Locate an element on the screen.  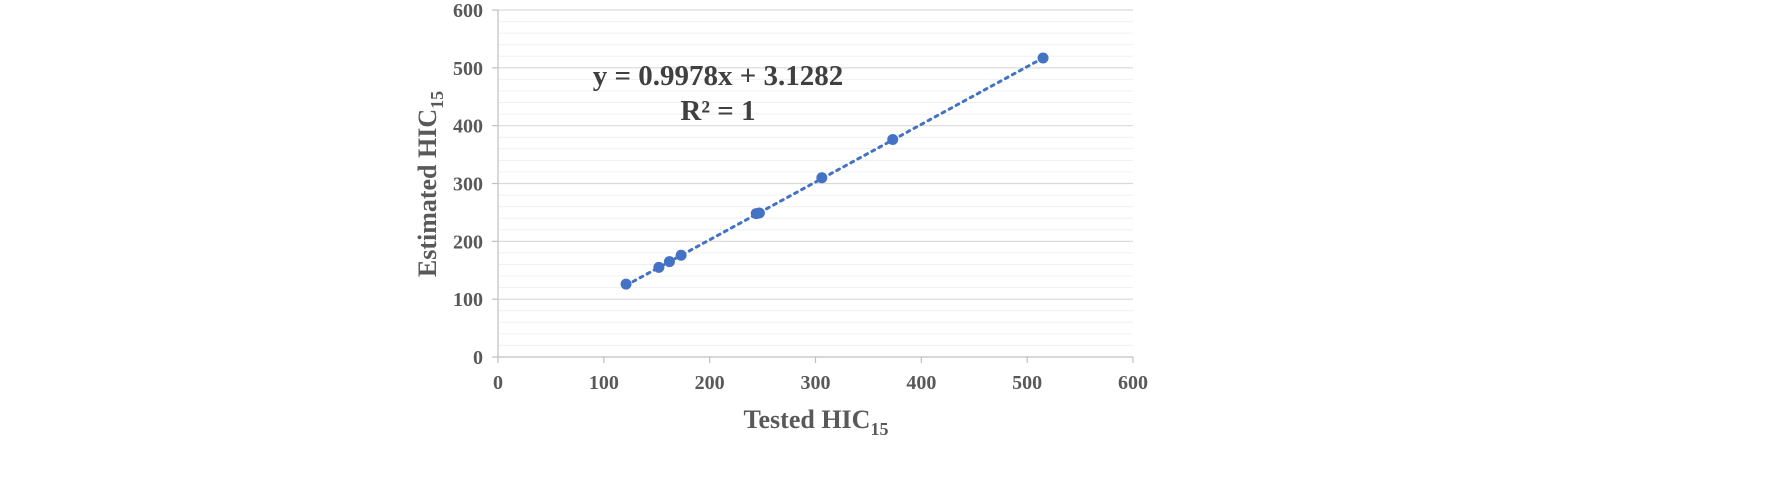
y-tick-labels: 0 100 200 300 400 500 600 is located at coordinates (468, 184).